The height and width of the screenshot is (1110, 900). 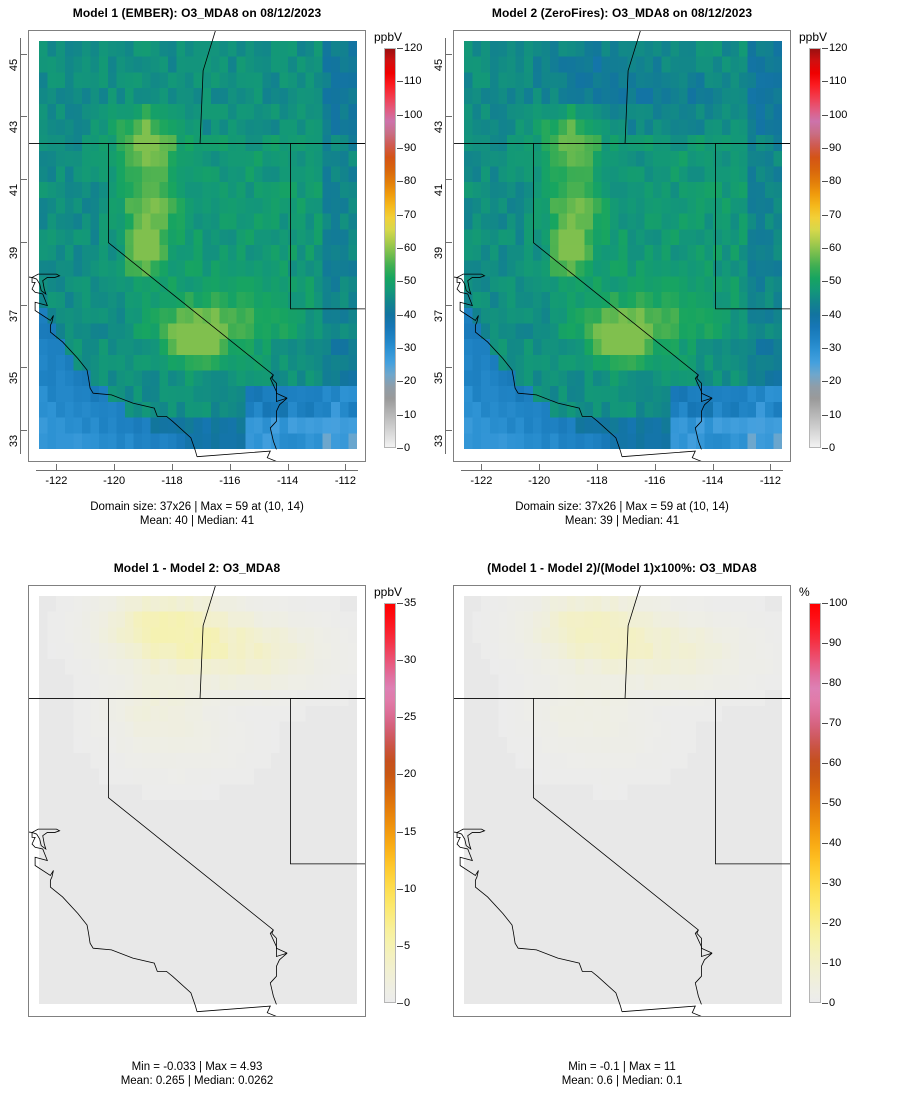 What do you see at coordinates (14, 127) in the screenshot?
I see `y-tick-label: 43` at bounding box center [14, 127].